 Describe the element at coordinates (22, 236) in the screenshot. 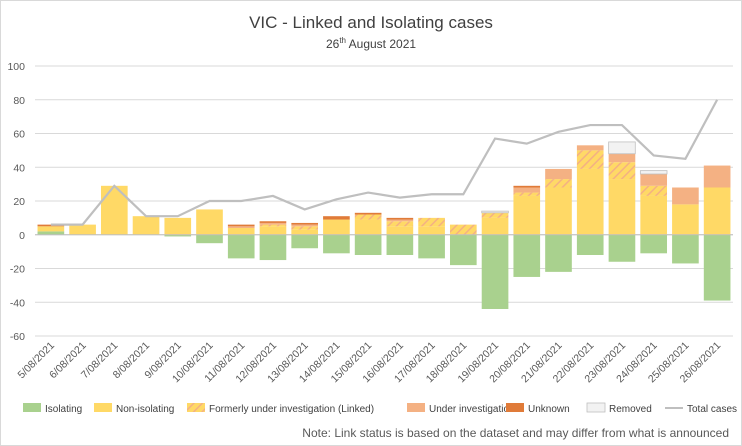

I see `y-tick-label: 0` at that location.